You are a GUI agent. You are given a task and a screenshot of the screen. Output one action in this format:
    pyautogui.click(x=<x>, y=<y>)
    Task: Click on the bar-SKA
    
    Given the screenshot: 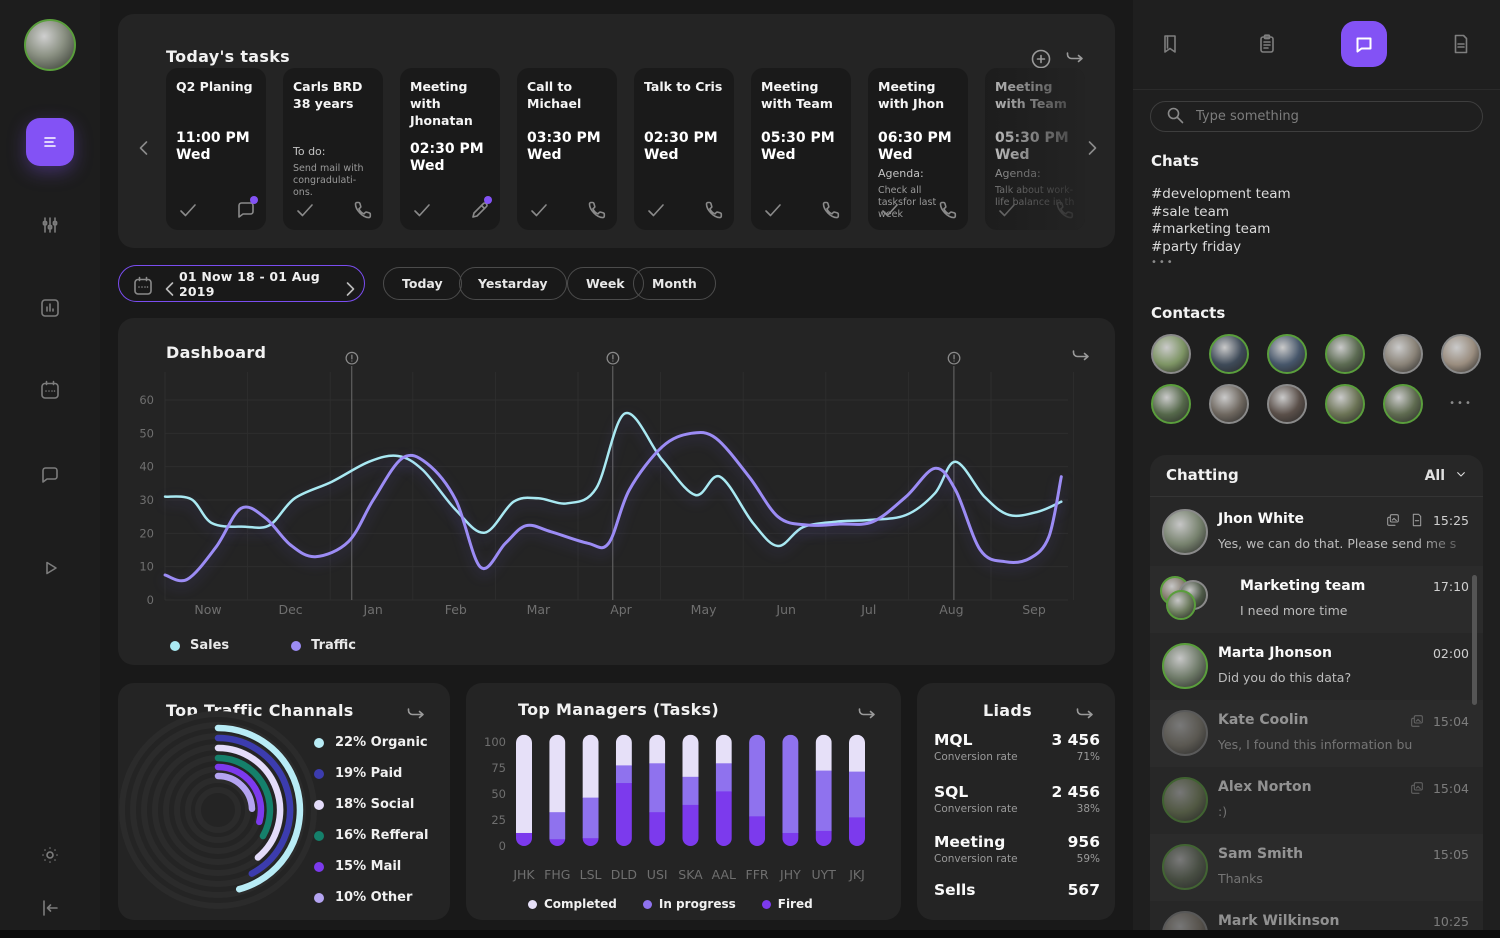 What is the action you would take?
    pyautogui.click(x=690, y=790)
    